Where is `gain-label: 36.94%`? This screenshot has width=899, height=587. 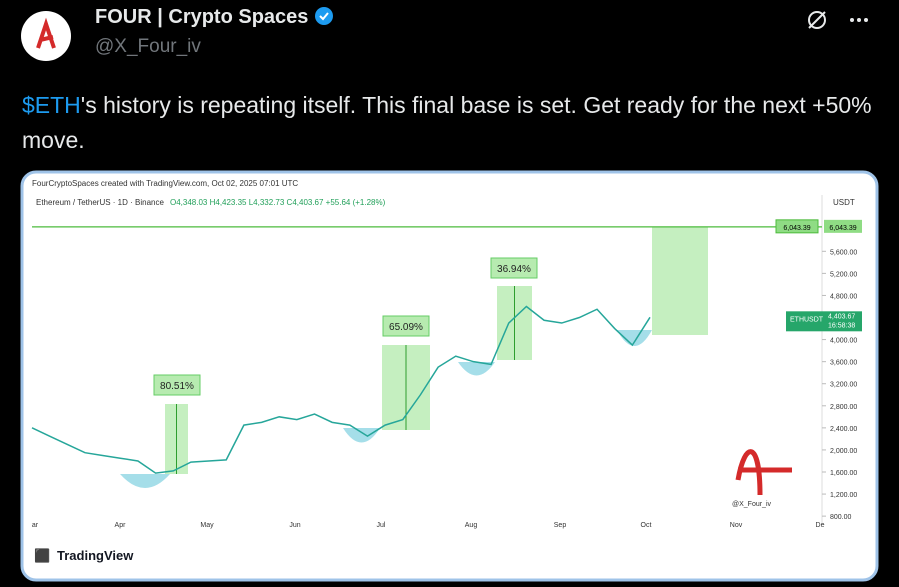
gain-label: 36.94% is located at coordinates (514, 269).